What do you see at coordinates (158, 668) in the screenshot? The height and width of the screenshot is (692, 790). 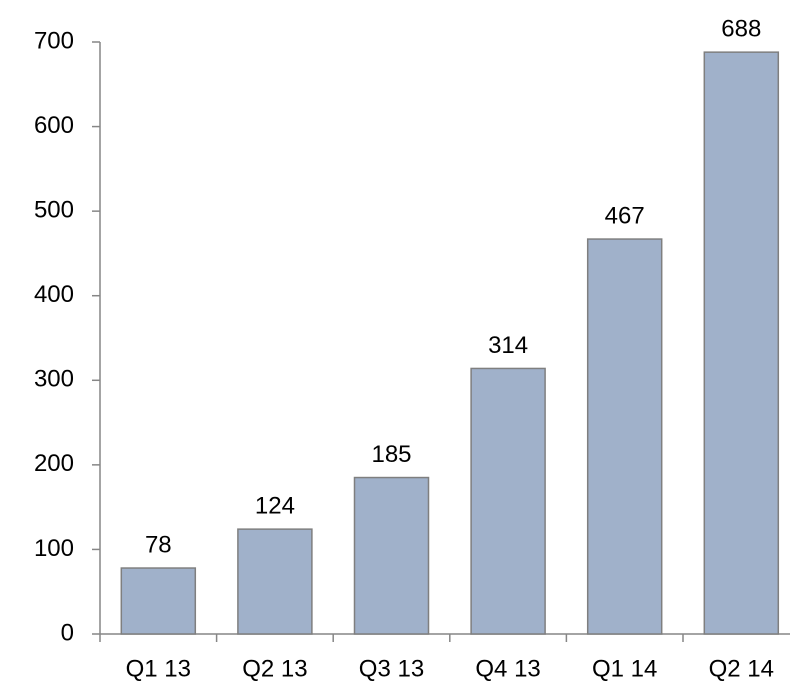 I see `x-tick-label: Q1 13` at bounding box center [158, 668].